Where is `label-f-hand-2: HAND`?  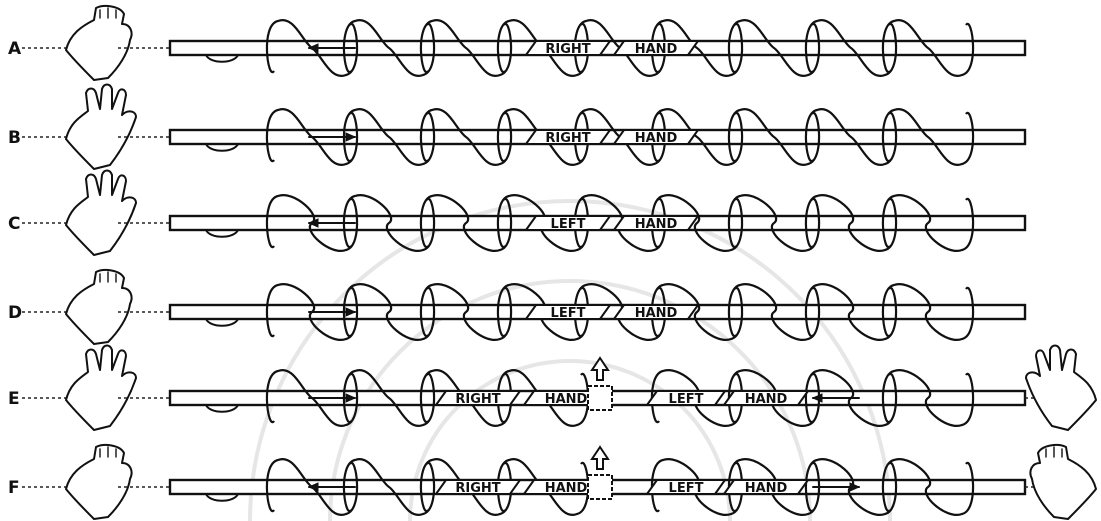 label-f-hand-2: HAND is located at coordinates (766, 487).